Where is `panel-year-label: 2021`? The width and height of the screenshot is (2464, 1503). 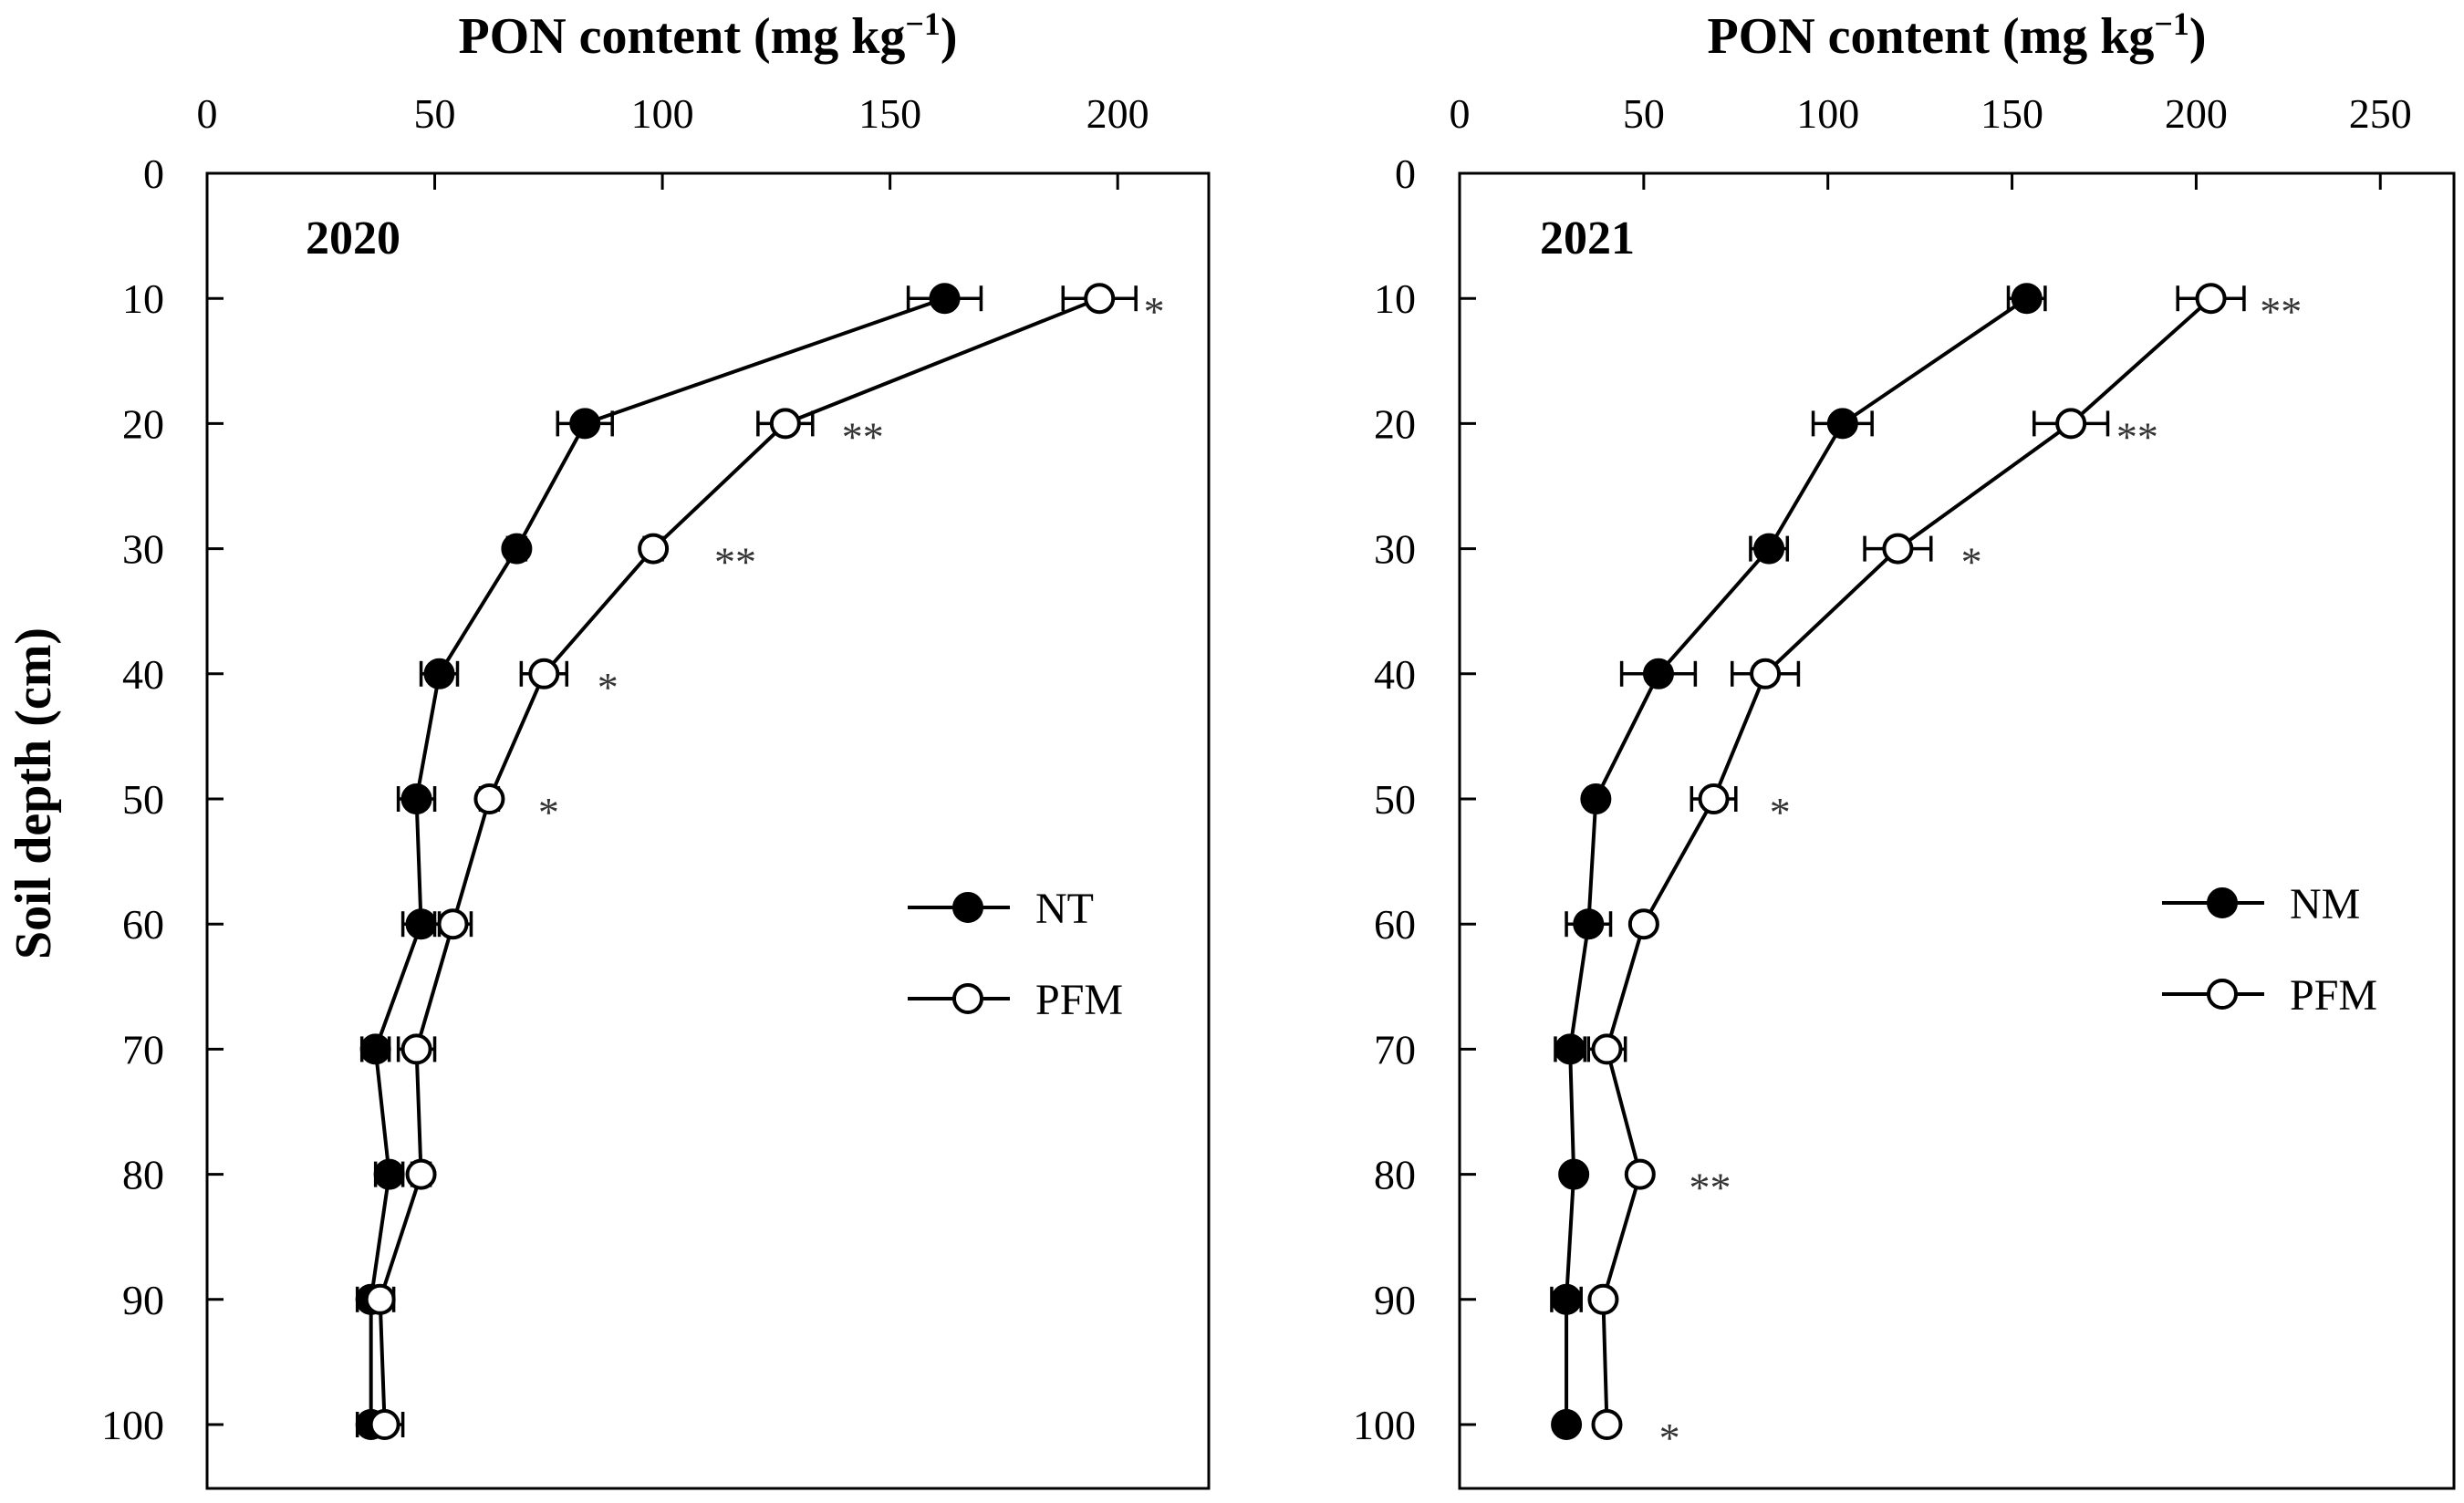 panel-year-label: 2021 is located at coordinates (1587, 238).